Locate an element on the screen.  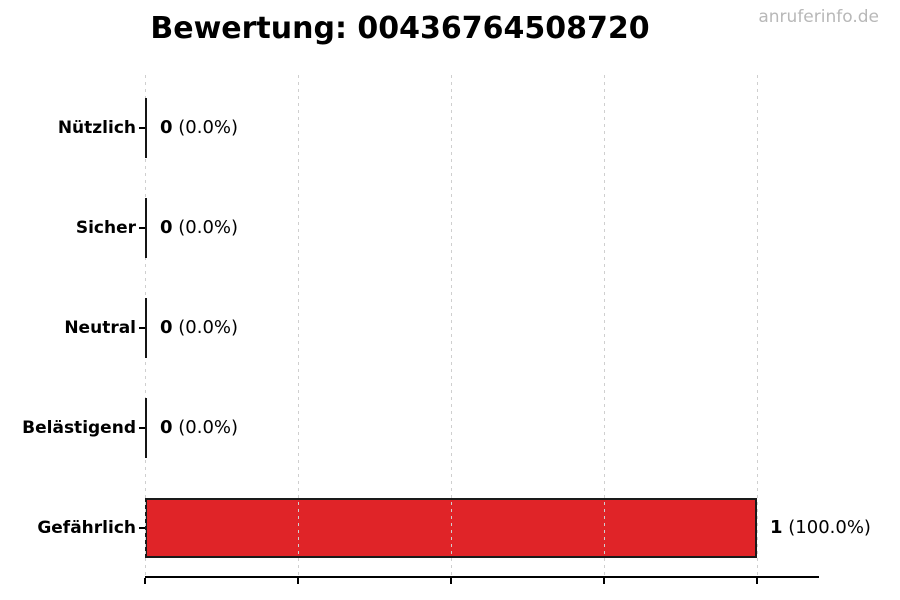
value-label: 1 (100.0%) is located at coordinates (820, 528).